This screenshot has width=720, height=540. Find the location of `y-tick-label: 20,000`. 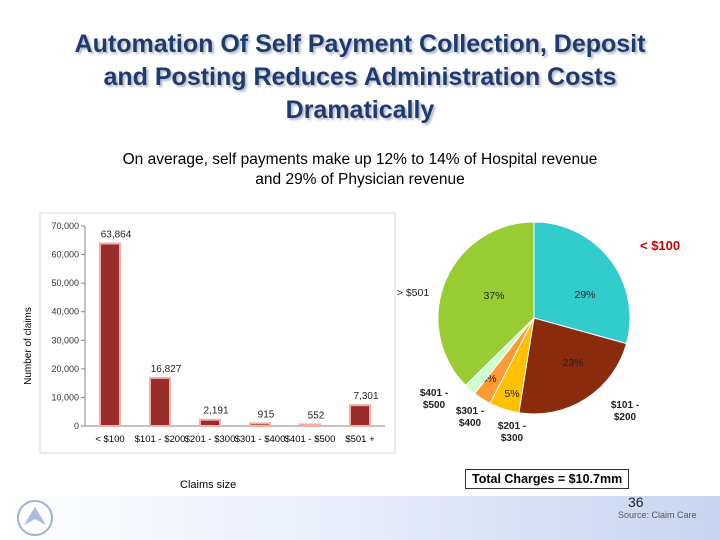

y-tick-label: 20,000 is located at coordinates (65, 369).